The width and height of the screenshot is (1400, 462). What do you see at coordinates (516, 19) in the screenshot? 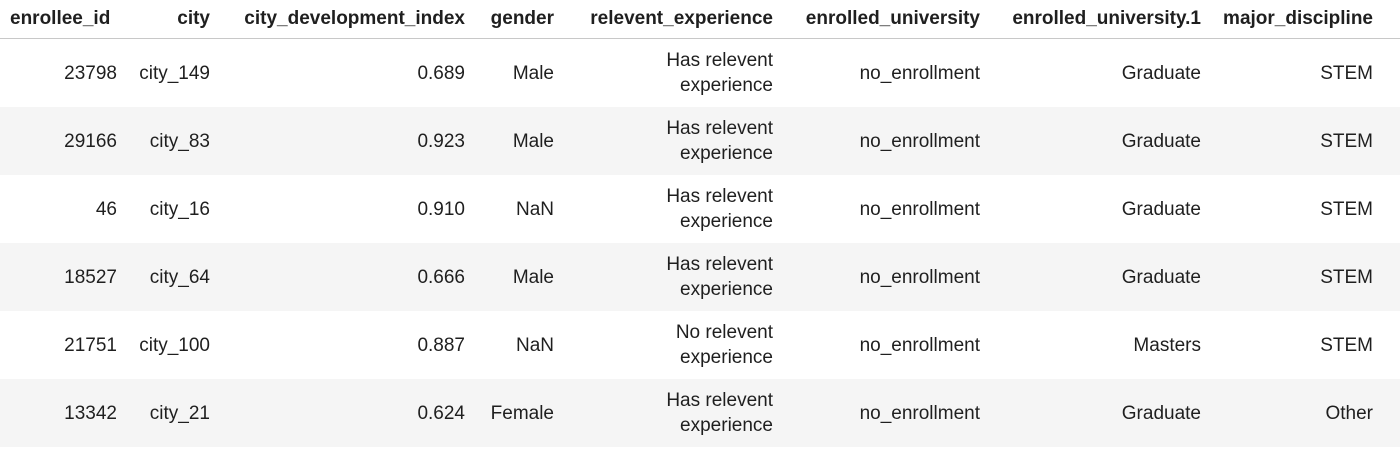
I see `column-header-gender: gender` at bounding box center [516, 19].